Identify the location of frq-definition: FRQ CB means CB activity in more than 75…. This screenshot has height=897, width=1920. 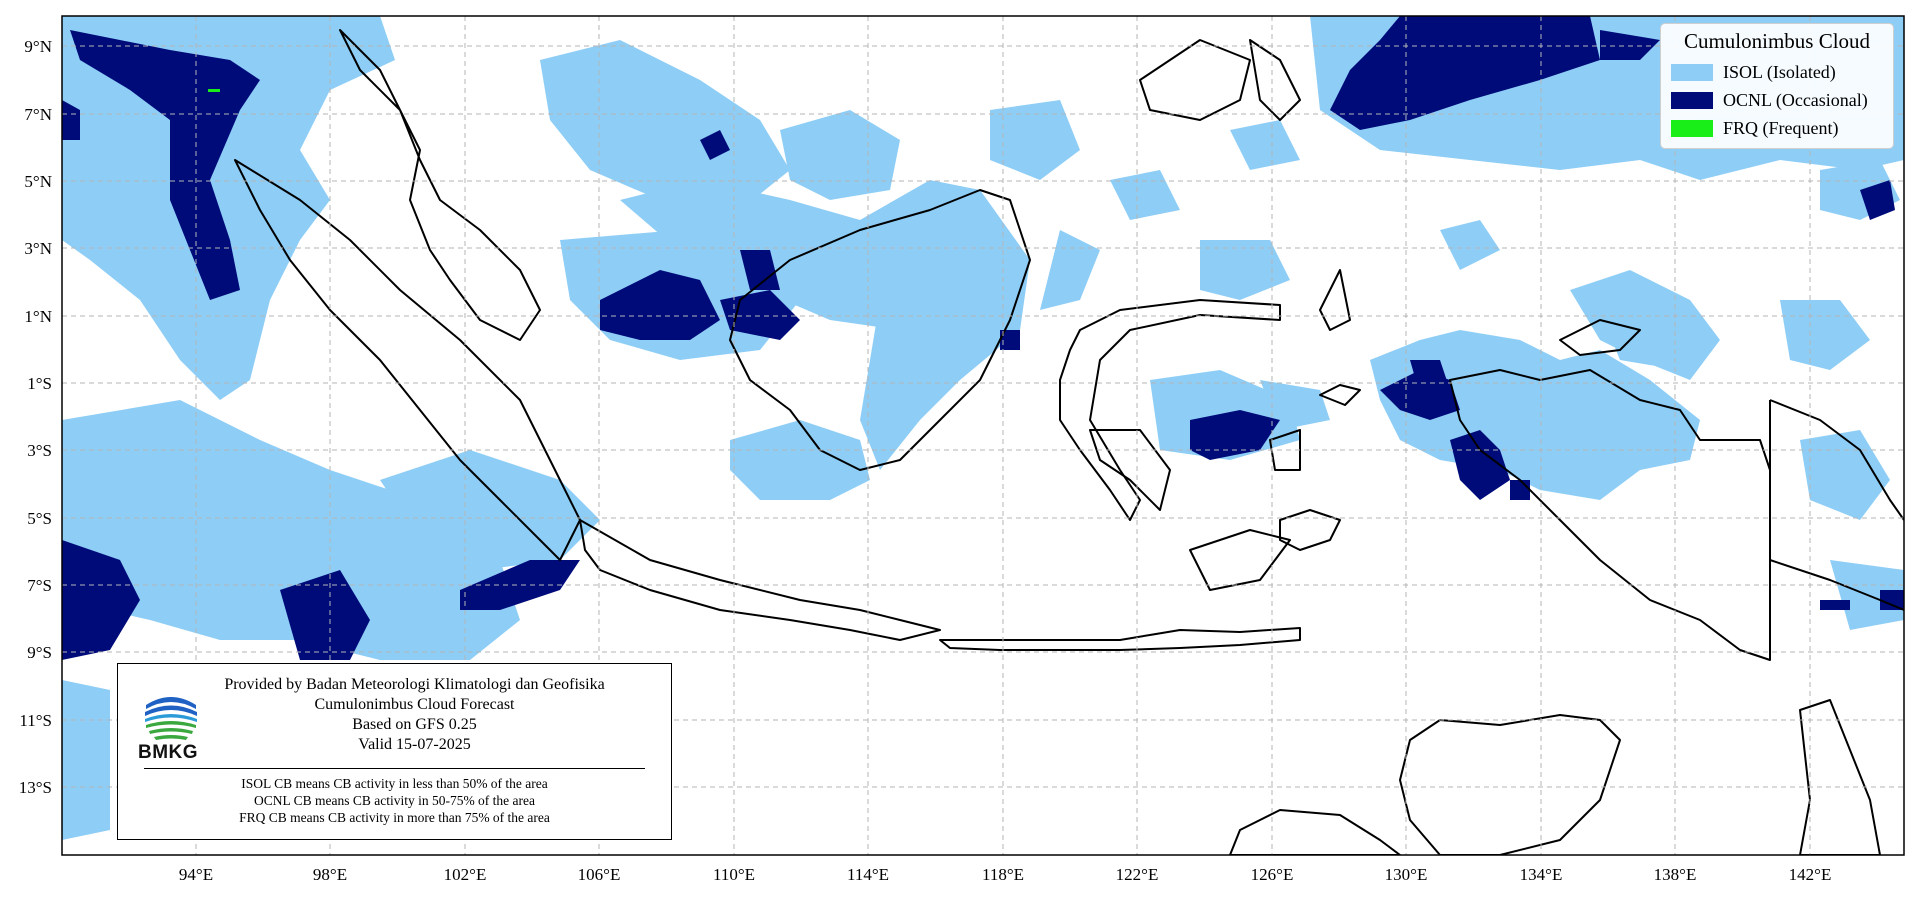
(394, 817).